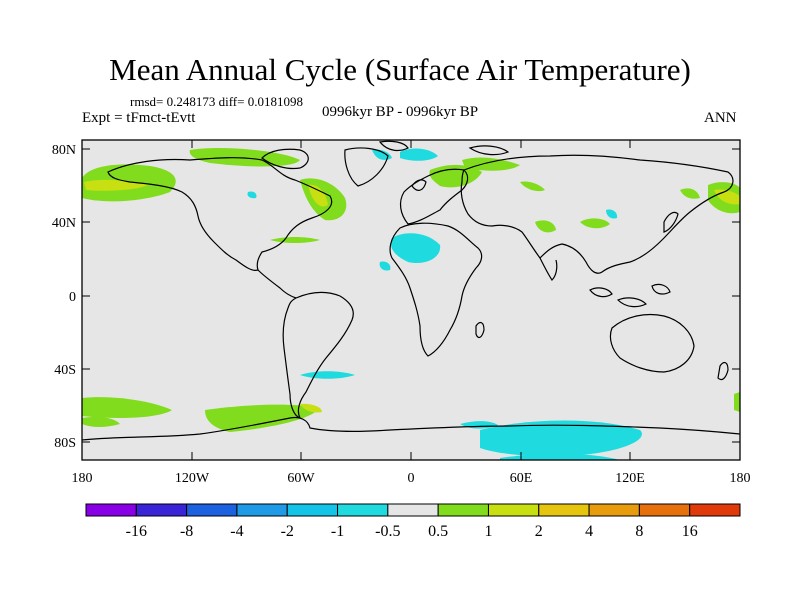 Image resolution: width=800 pixels, height=600 pixels. Describe the element at coordinates (139, 118) in the screenshot. I see `experiment-text: Expt = tFmct-tEvtt` at that location.